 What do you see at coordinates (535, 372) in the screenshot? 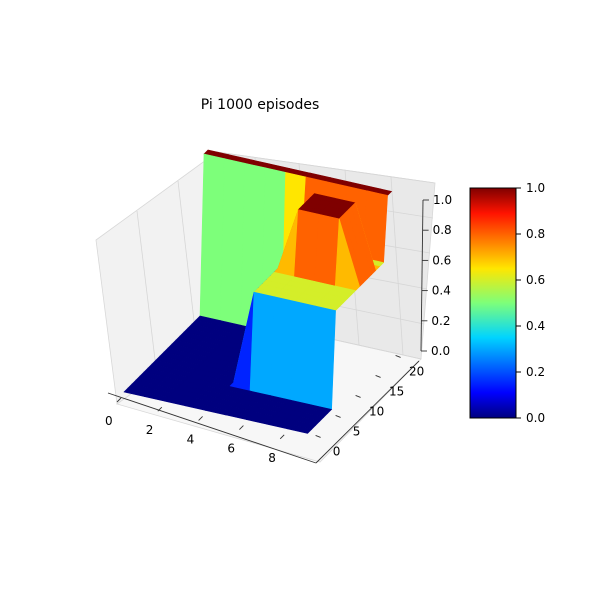
I see `colorbar-tick-label: 0.2` at bounding box center [535, 372].